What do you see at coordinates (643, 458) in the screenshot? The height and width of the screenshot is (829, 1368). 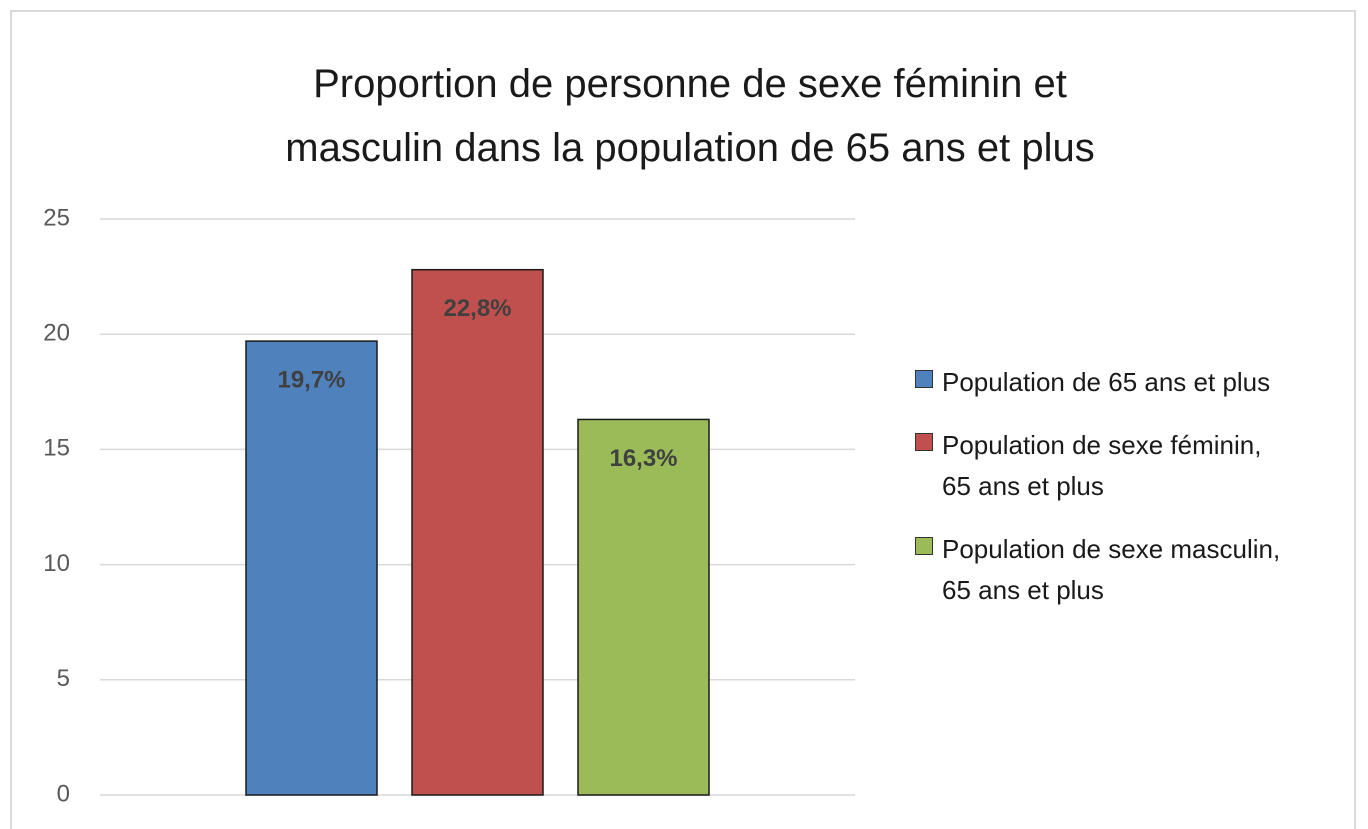 I see `data-label: 16,3%` at bounding box center [643, 458].